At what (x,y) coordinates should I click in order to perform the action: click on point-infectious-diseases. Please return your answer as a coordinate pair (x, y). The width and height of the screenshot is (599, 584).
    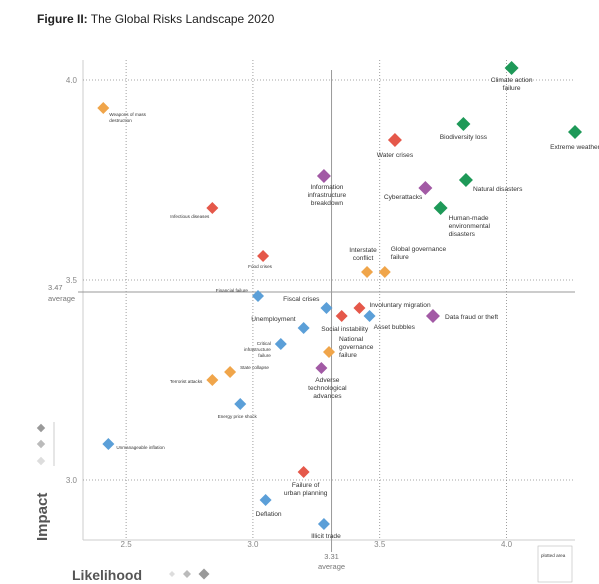
    Looking at the image, I should click on (212, 208).